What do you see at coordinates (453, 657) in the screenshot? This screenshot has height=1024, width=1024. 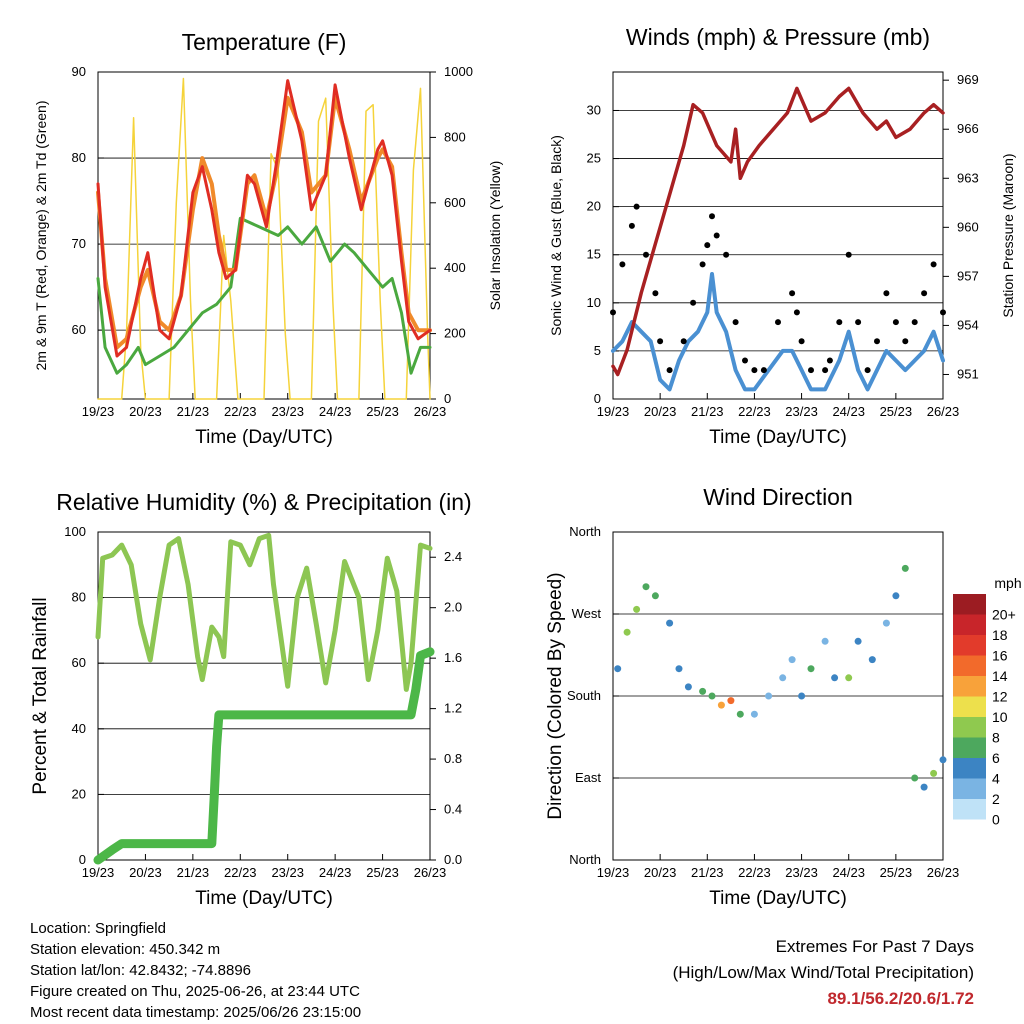 I see `y2-tick-label: 1.6` at bounding box center [453, 657].